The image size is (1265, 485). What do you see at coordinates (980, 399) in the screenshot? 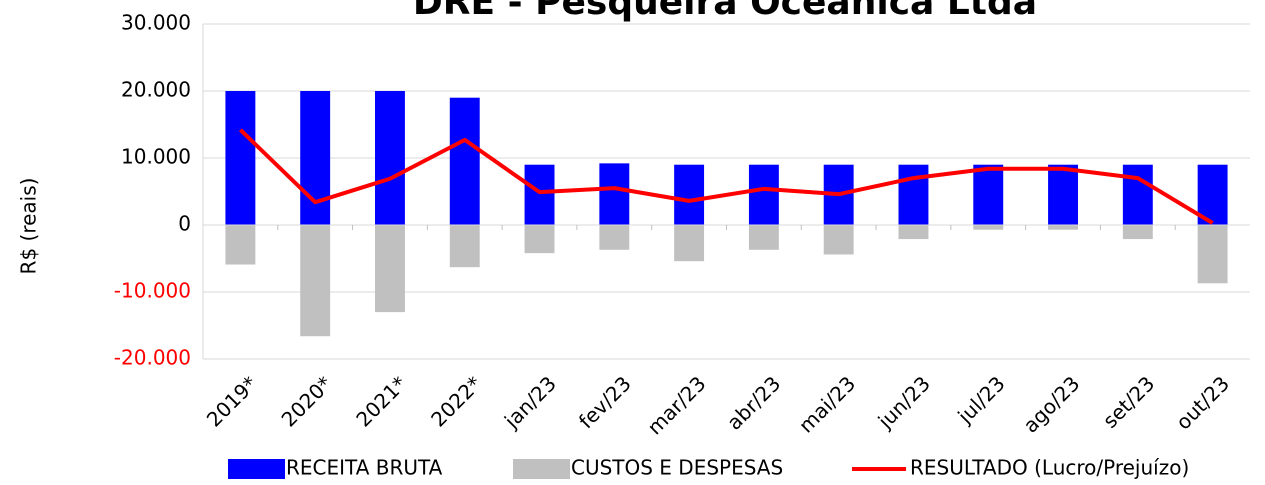
I see `x-tick-label: jul/23` at bounding box center [980, 399].